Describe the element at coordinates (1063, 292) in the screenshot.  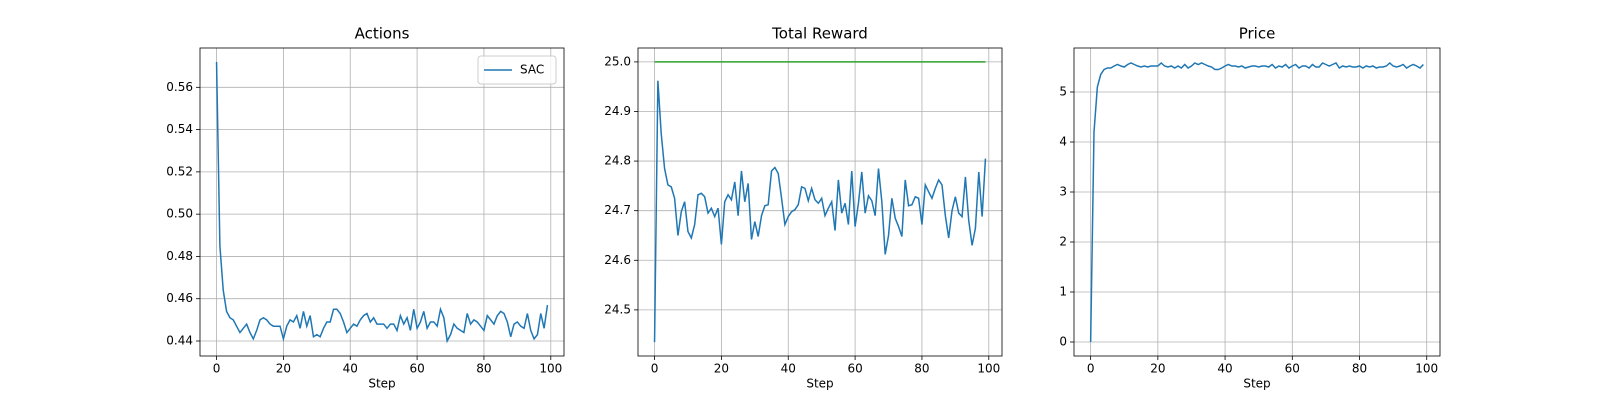
I see `y-tick-label: 1` at that location.